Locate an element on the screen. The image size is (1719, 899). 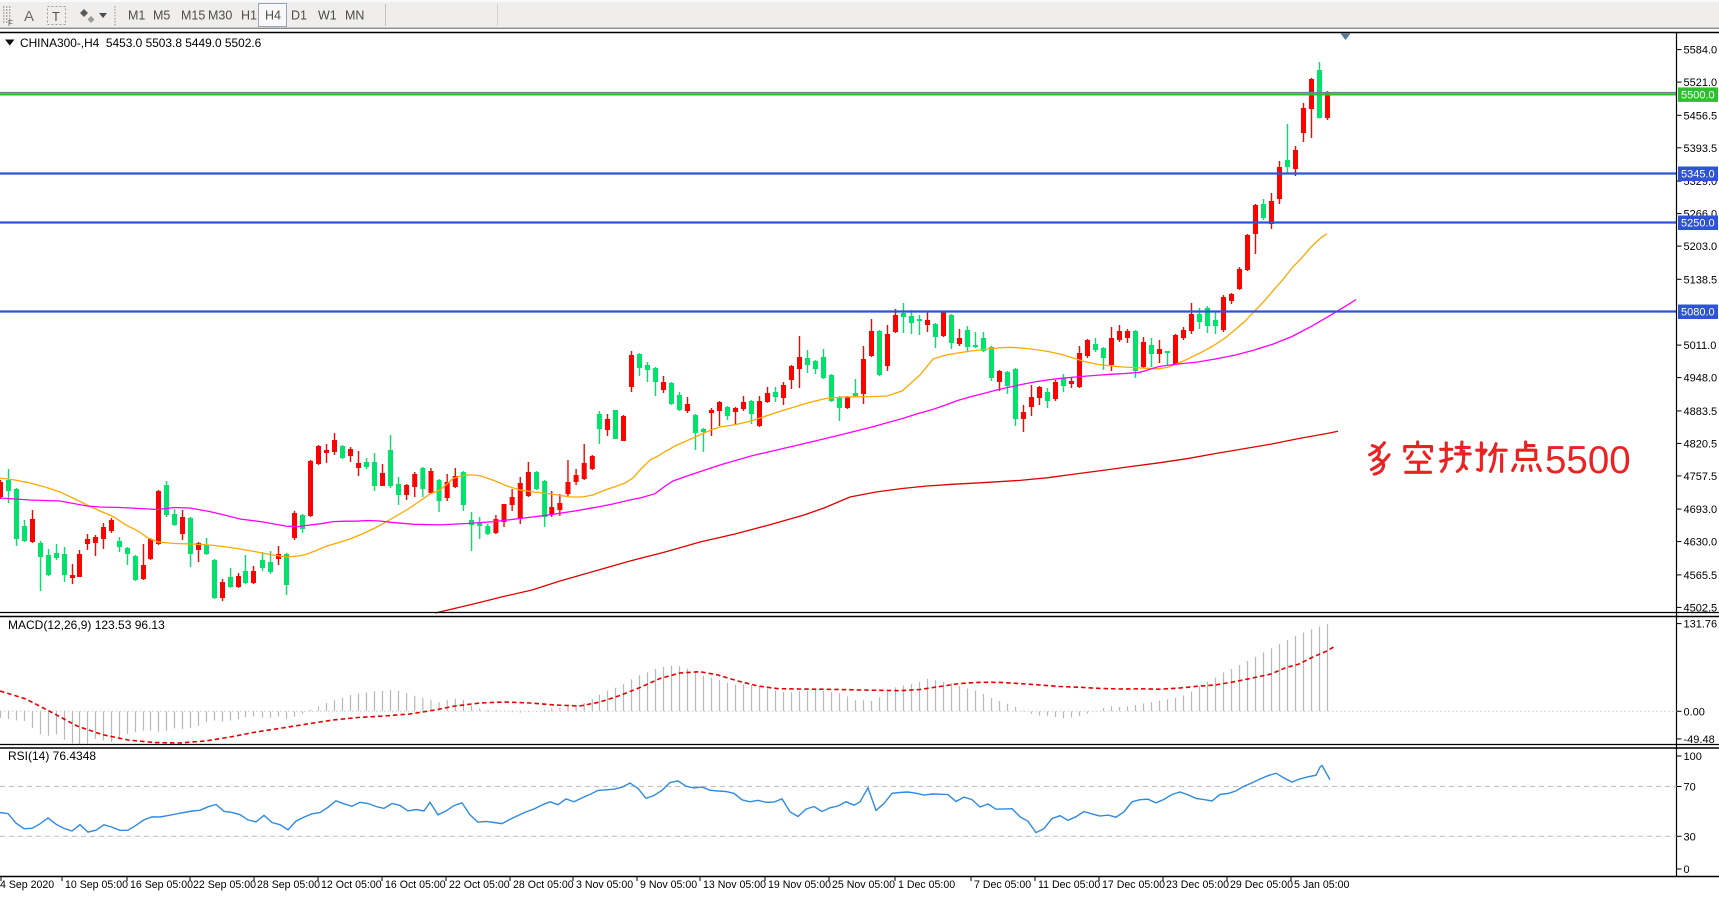
svg-text: H4 is located at coordinates (273, 16).